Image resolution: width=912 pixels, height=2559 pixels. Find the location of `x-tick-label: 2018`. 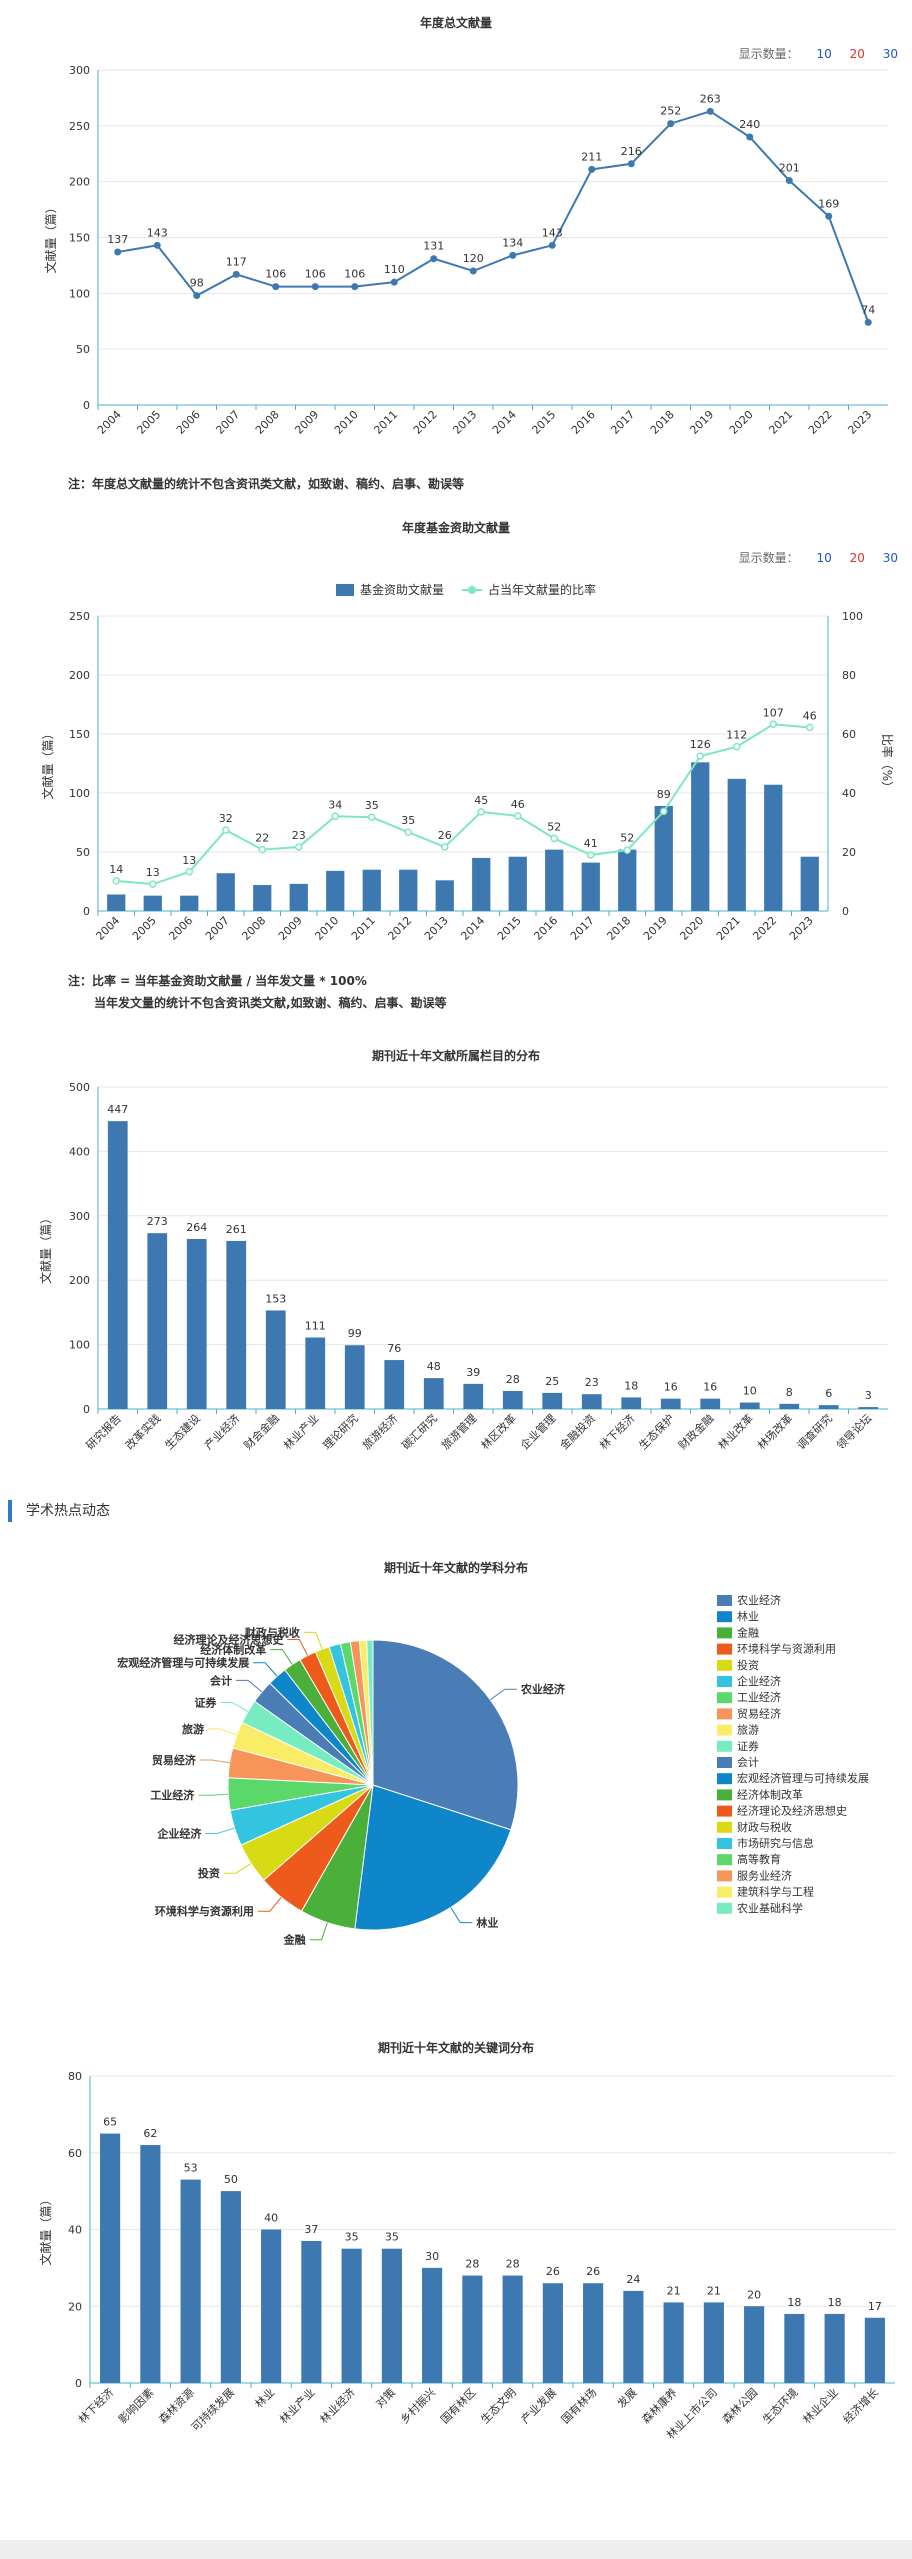

x-tick-label: 2018 is located at coordinates (618, 928).